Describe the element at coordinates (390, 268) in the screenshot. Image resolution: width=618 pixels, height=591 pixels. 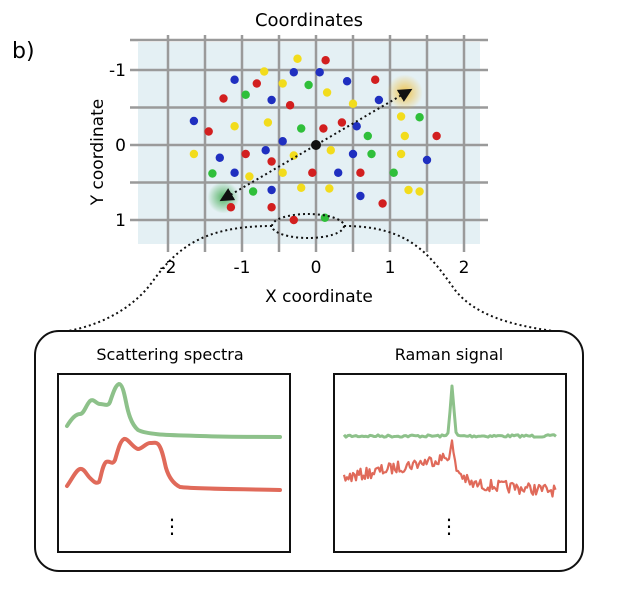
I see `x-tick-label: 1` at that location.